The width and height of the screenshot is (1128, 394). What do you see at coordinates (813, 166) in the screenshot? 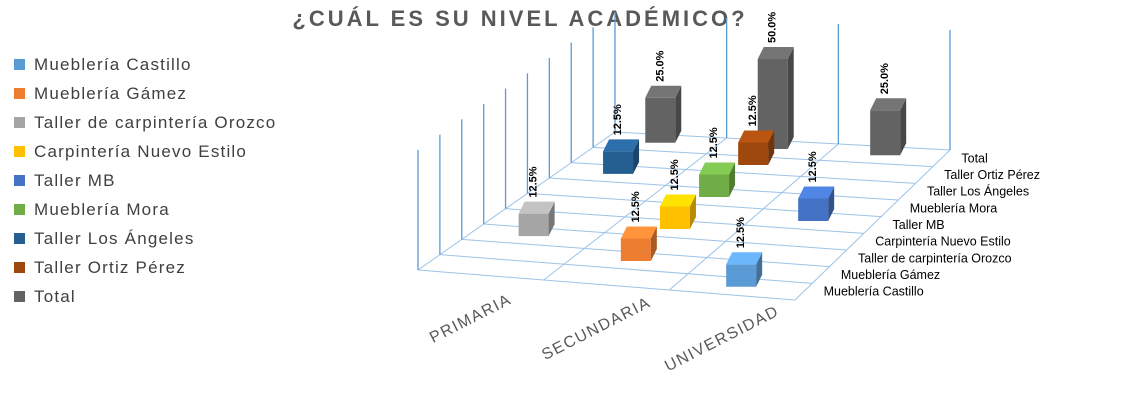
I see `data-label-taller-mb-universidad: 12.5%` at bounding box center [813, 166].